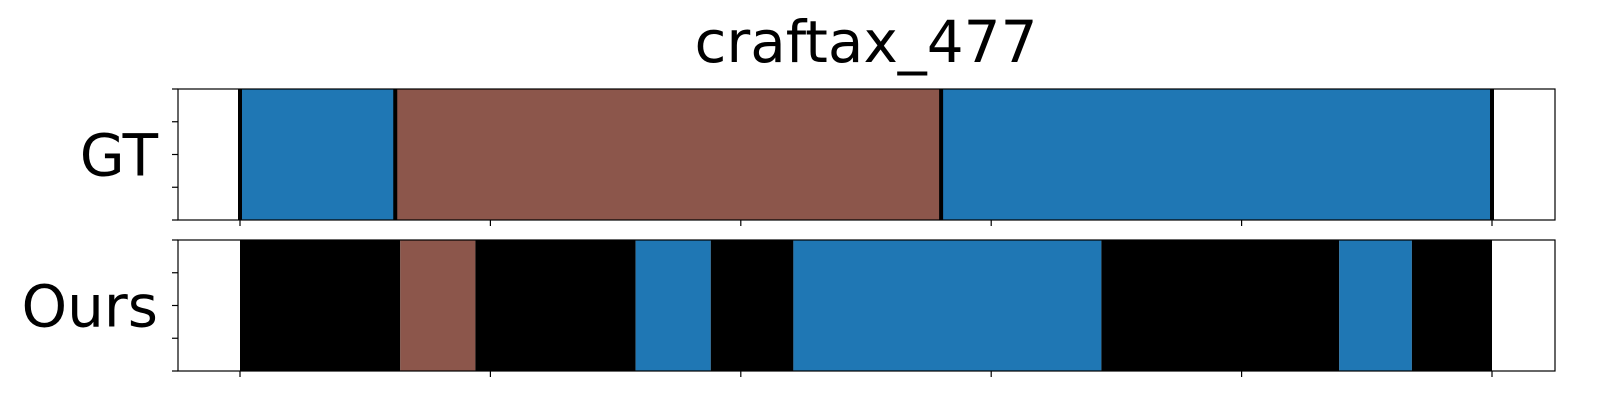 The height and width of the screenshot is (400, 1600). What do you see at coordinates (119, 156) in the screenshot?
I see `row-label-gt: GT` at bounding box center [119, 156].